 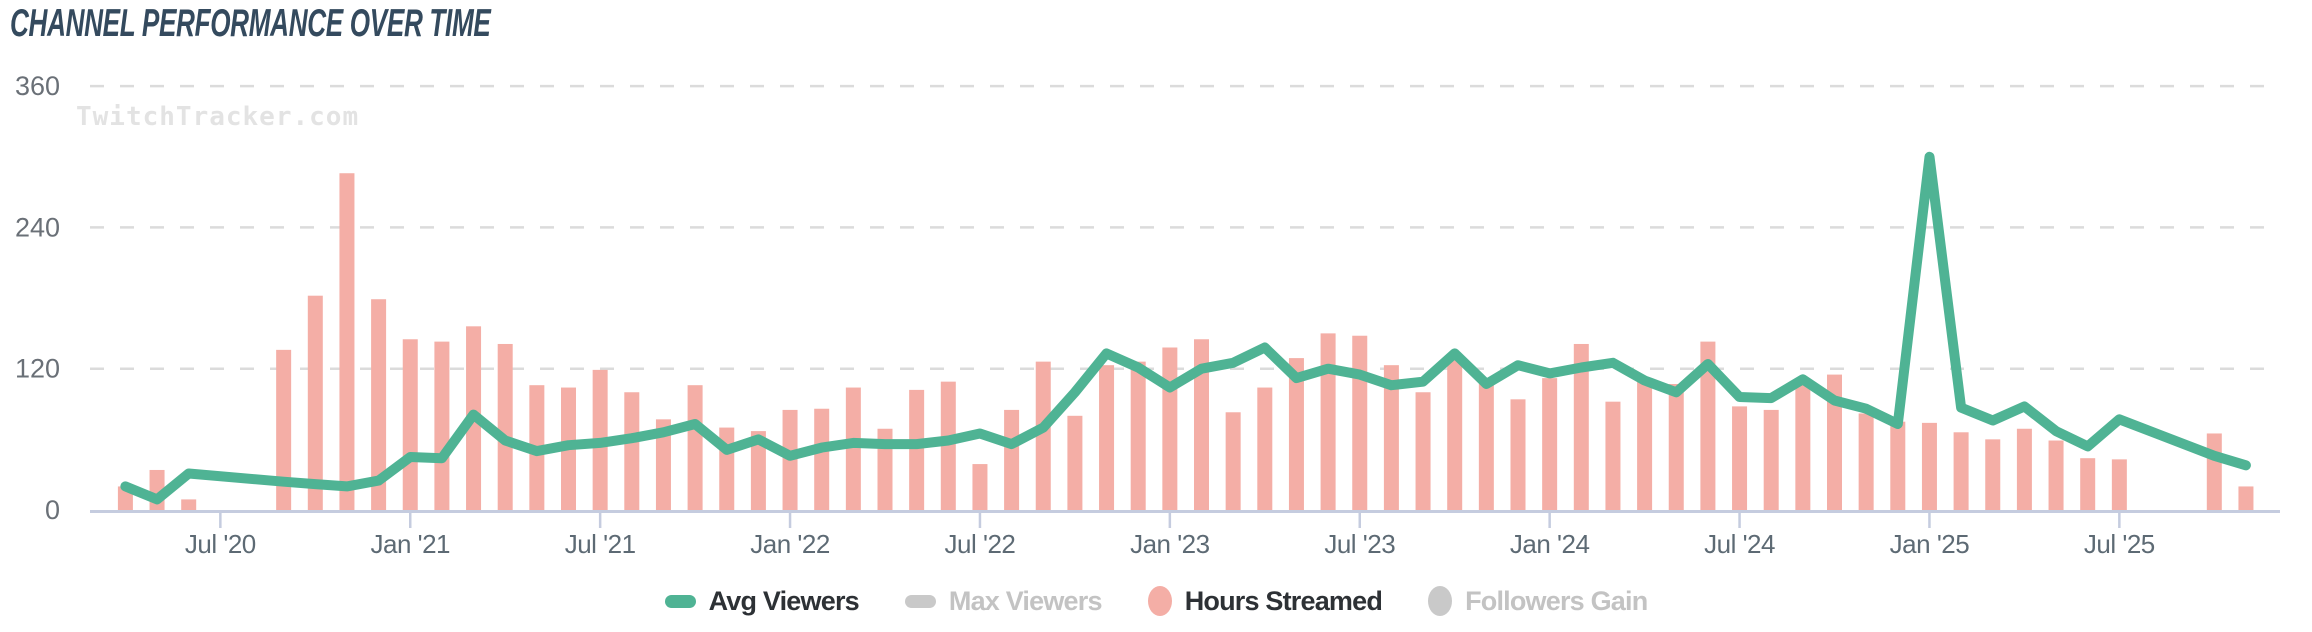 I want to click on x-tick-label-8: Jul '24, so click(x=1739, y=544).